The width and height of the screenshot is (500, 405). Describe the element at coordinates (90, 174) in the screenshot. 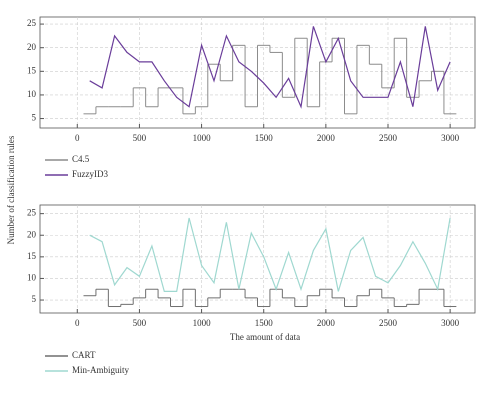

I see `legend-label: FuzzyID3` at that location.